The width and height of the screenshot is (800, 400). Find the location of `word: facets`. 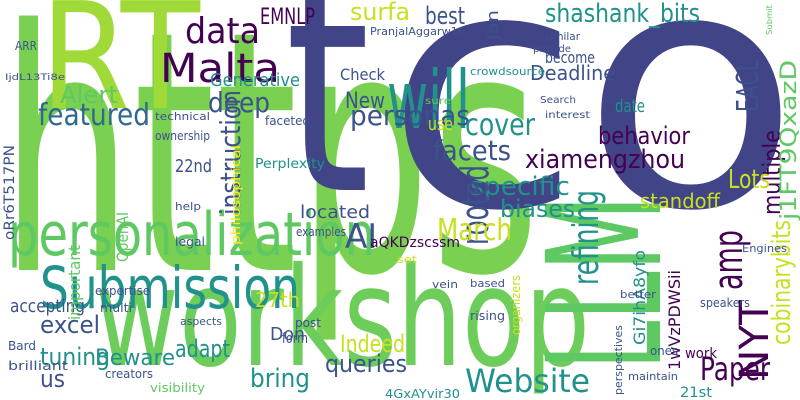

word: facets is located at coordinates (472, 150).